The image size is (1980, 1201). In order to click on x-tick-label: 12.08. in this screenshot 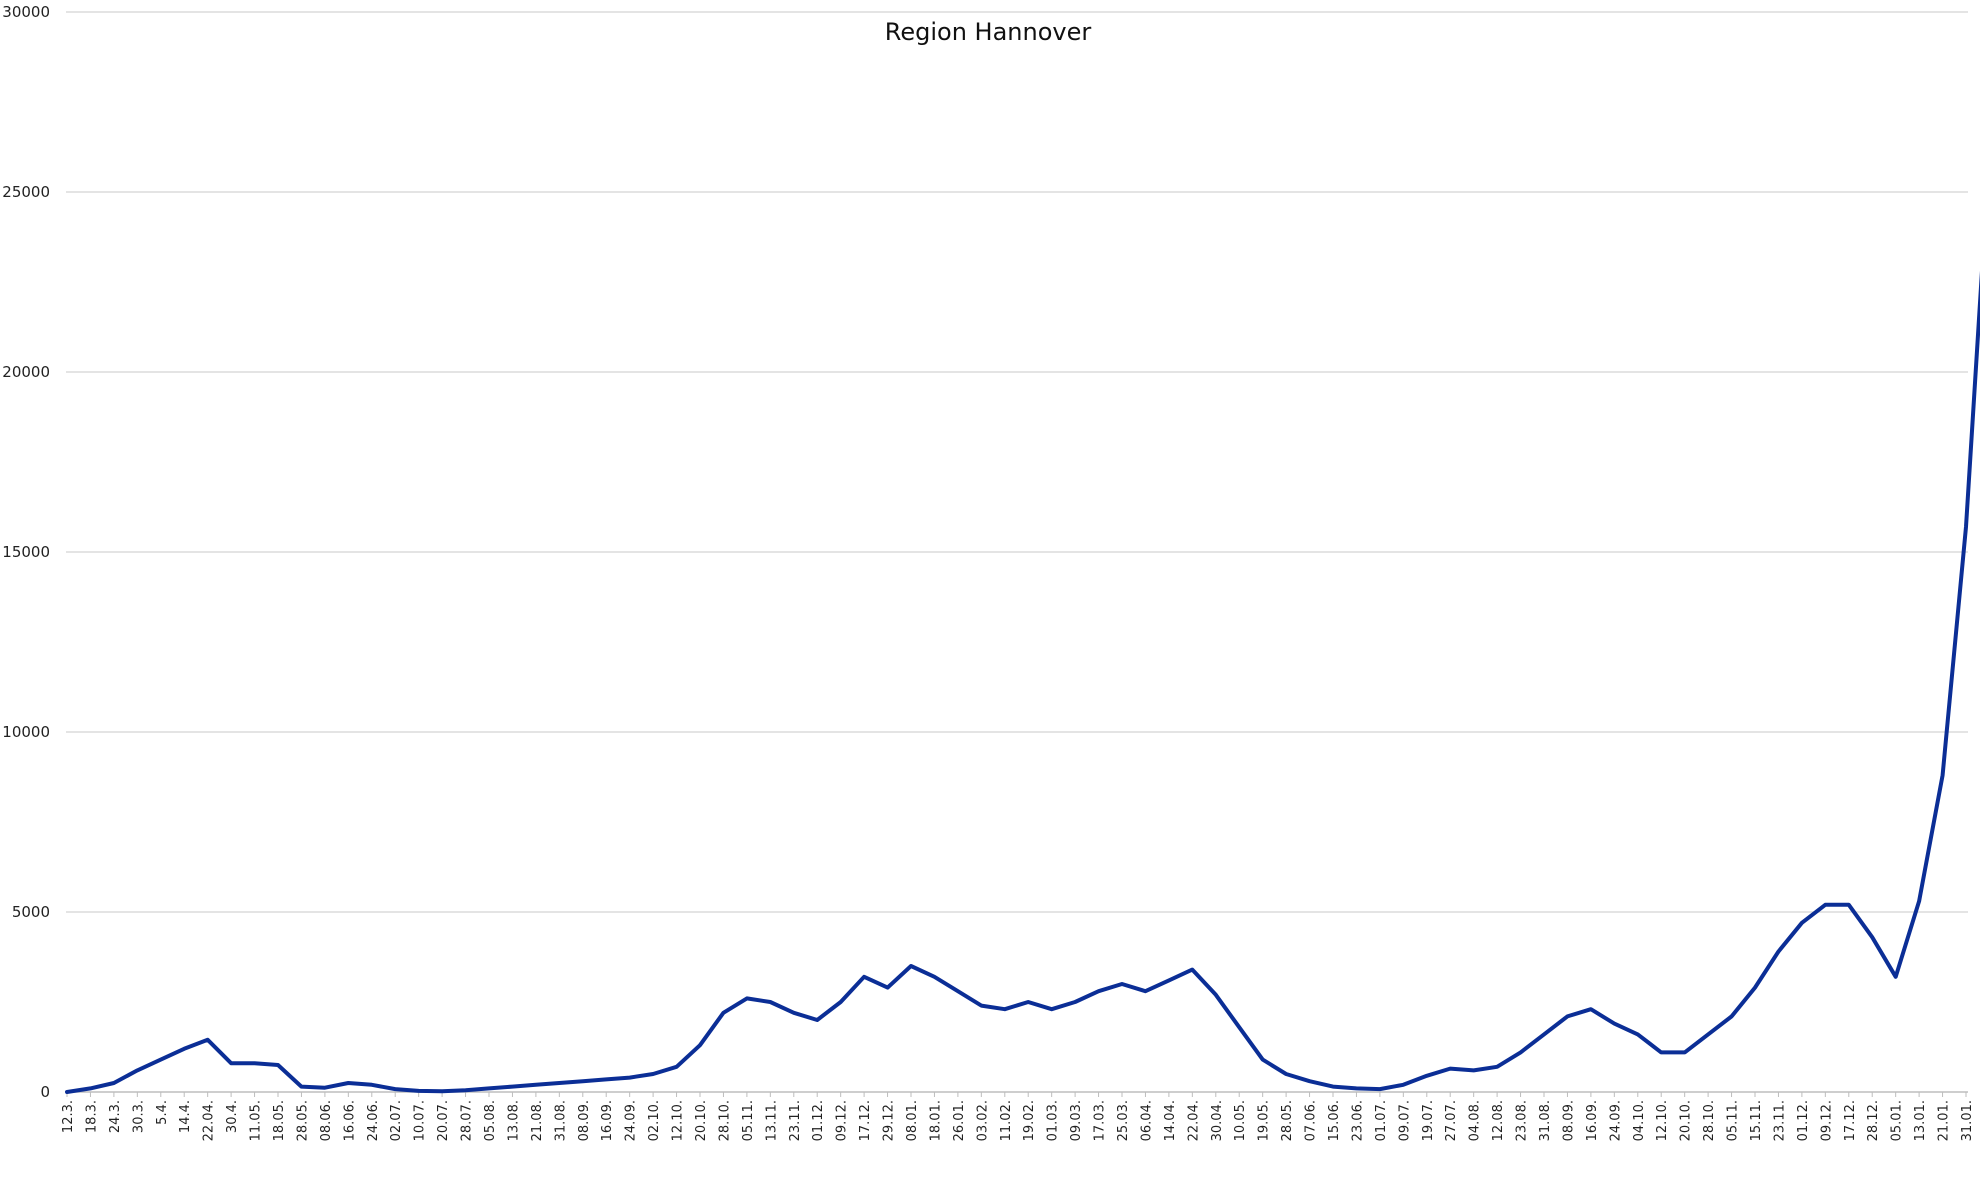, I will do `click(1498, 1120)`.